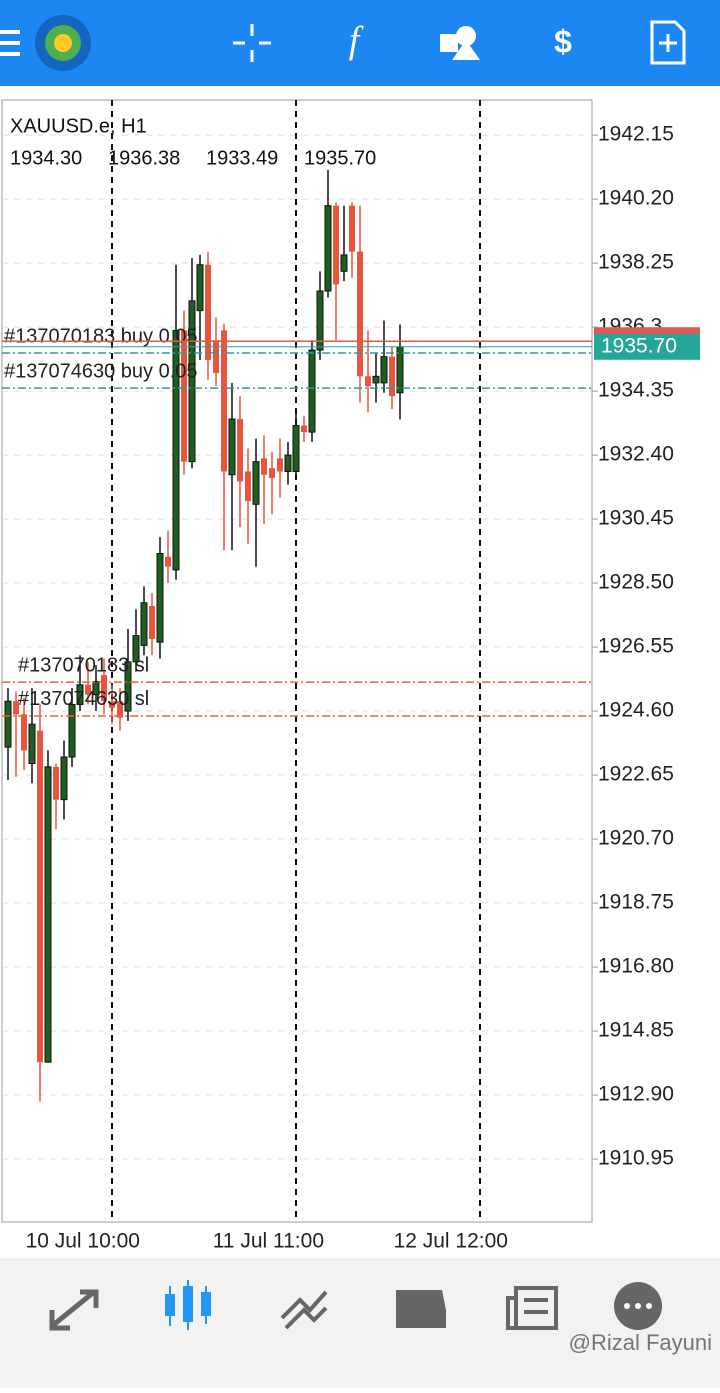  What do you see at coordinates (636, 1094) in the screenshot?
I see `y-tick-label: 1912.90` at bounding box center [636, 1094].